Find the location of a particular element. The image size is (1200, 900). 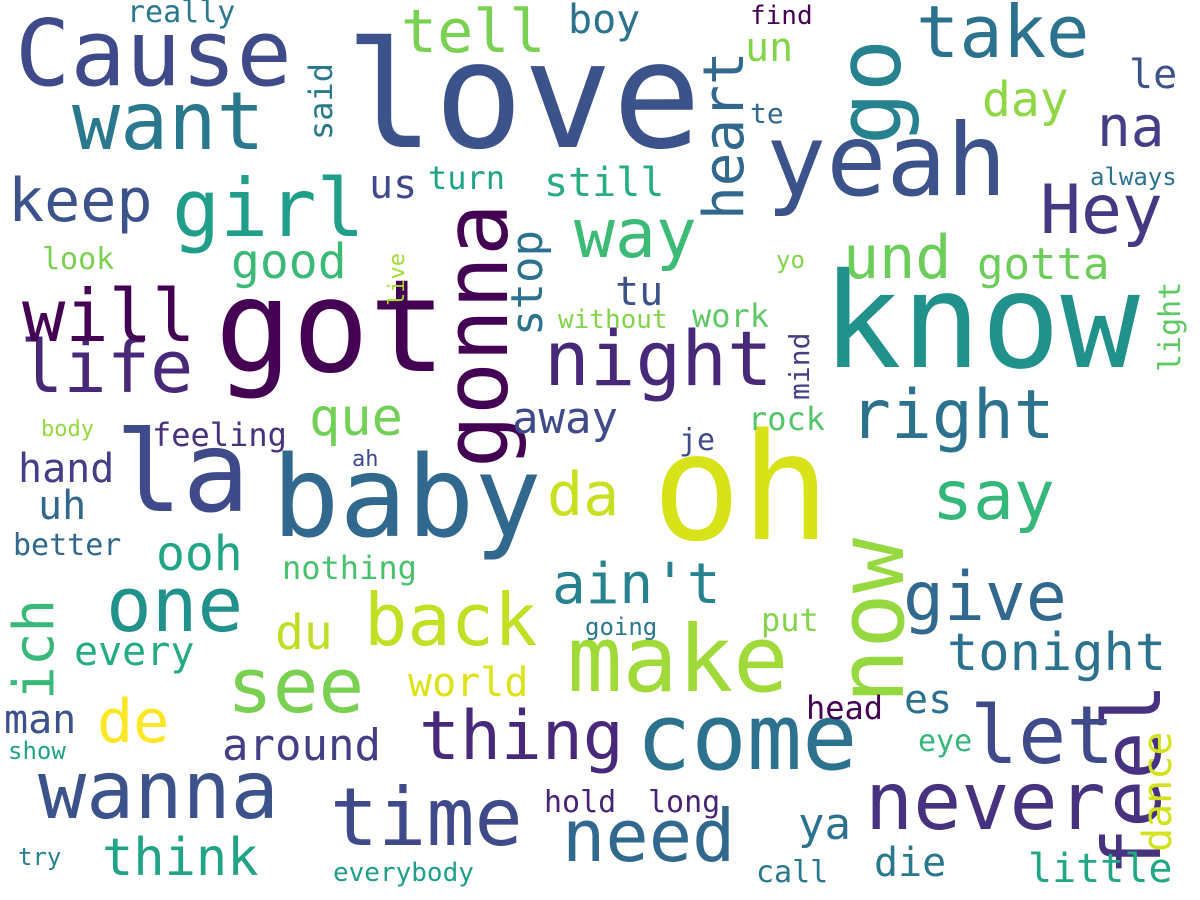

word-na: na is located at coordinates (1131, 127).